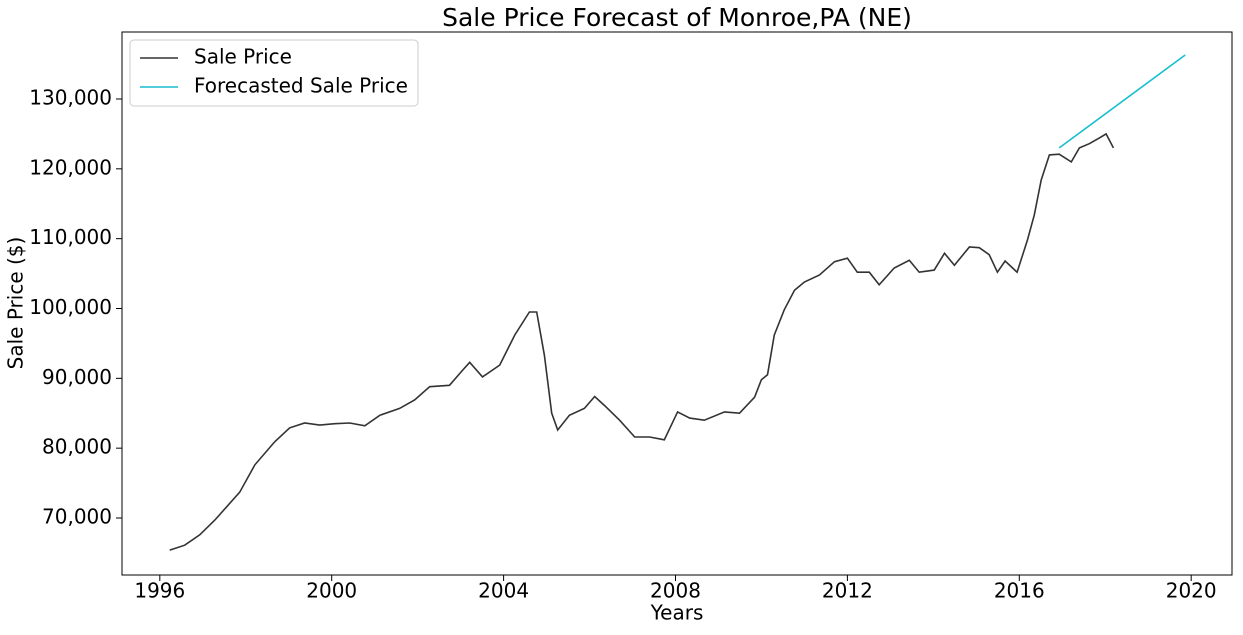 The image size is (1243, 635). Describe the element at coordinates (677, 17) in the screenshot. I see `chart-title: Sale Price Forecast of Monroe,PA (NE)` at that location.